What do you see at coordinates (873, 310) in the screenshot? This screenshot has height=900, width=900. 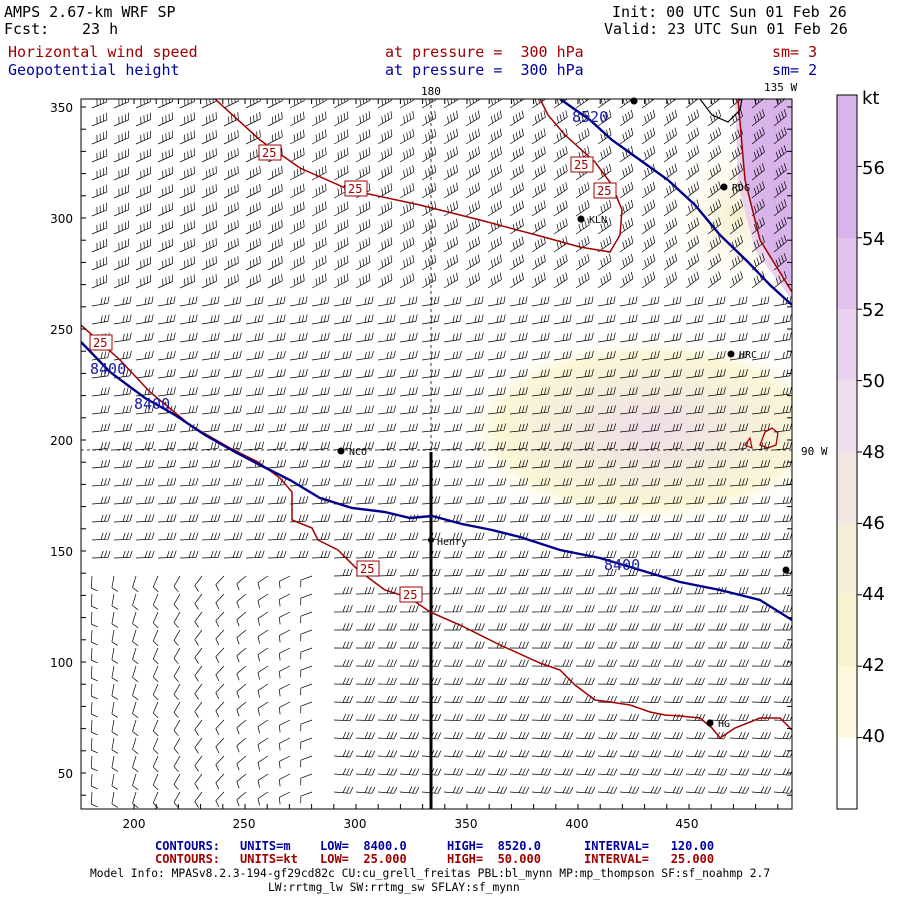 I see `colorbar-label: 52` at bounding box center [873, 310].